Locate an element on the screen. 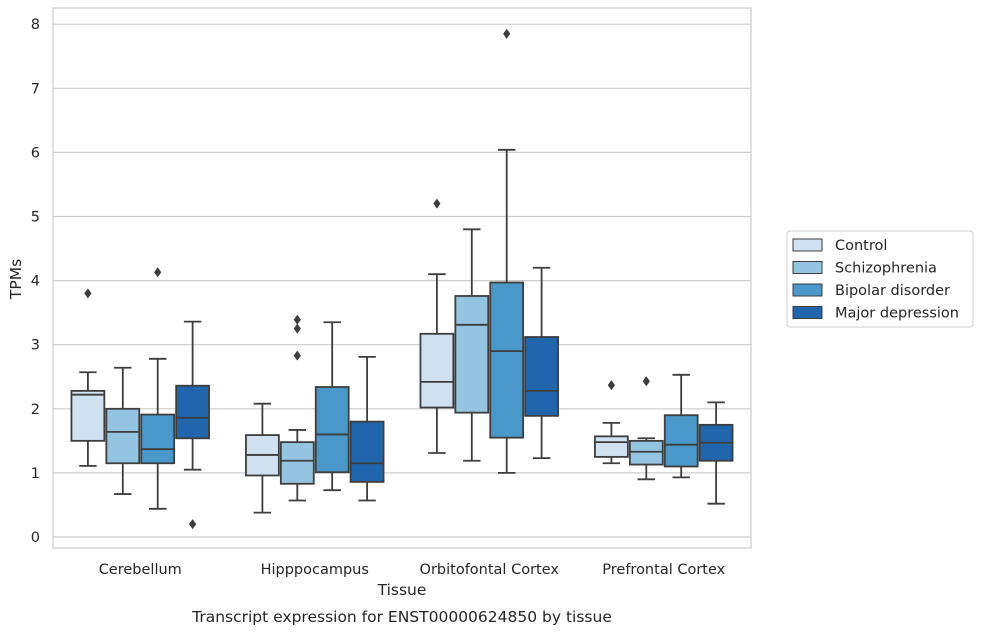 This screenshot has height=634, width=983. legend-frame is located at coordinates (880, 279).